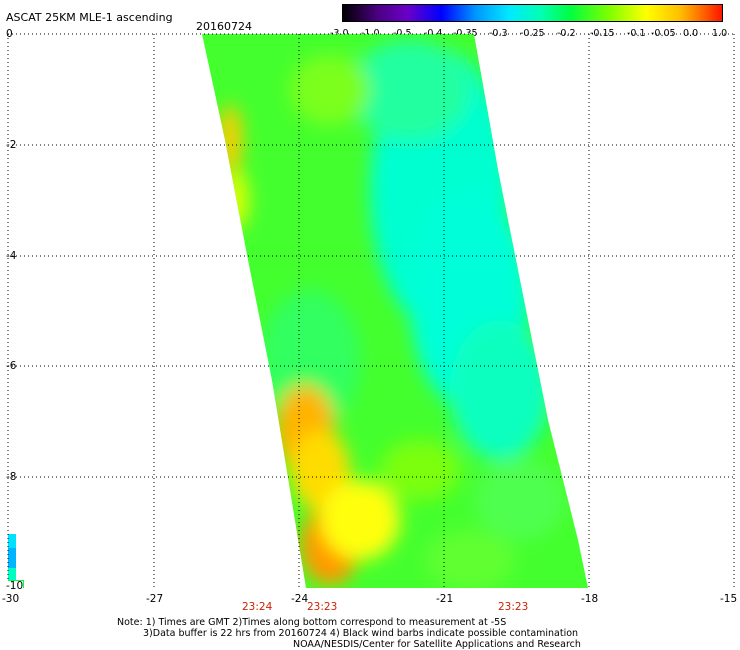  Describe the element at coordinates (11, 366) in the screenshot. I see `y-tick-label: -6` at that location.